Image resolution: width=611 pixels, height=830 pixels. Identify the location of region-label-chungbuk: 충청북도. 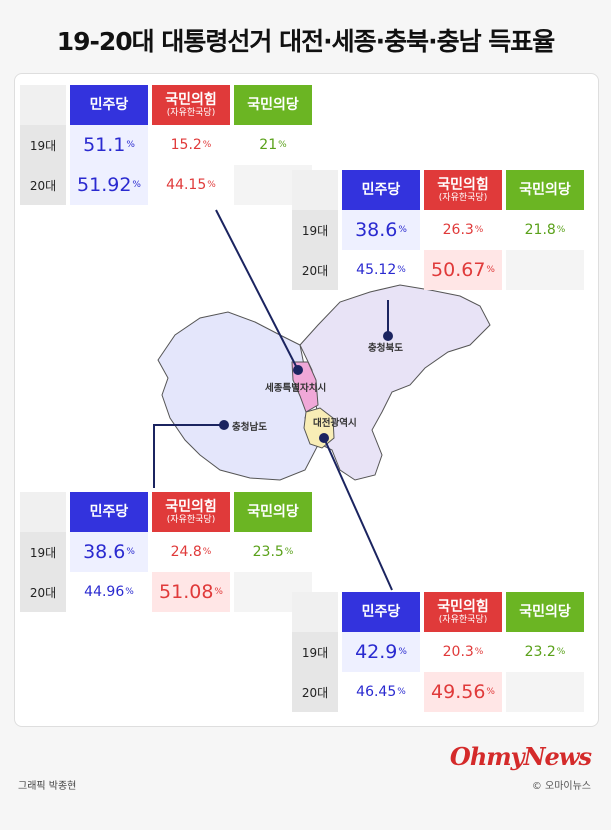
(385, 348).